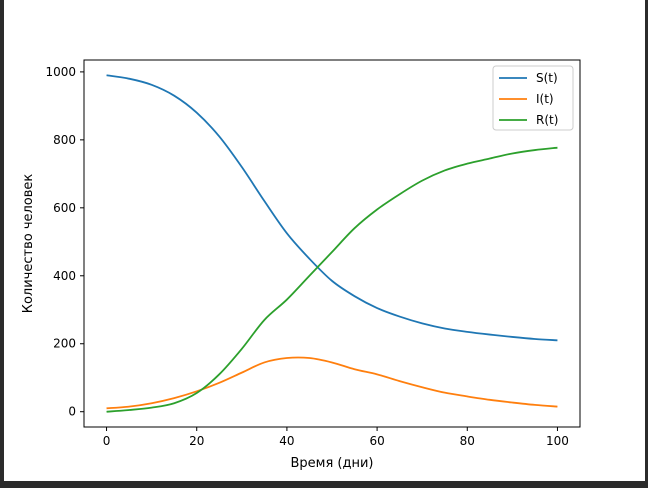  What do you see at coordinates (376, 441) in the screenshot?
I see `x-tick-label: 60` at bounding box center [376, 441].